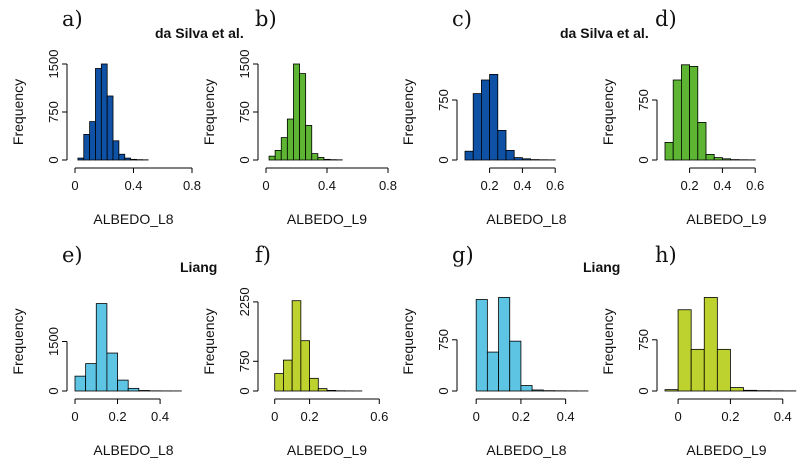  Describe the element at coordinates (463, 255) in the screenshot. I see `panel-label: g)` at that location.